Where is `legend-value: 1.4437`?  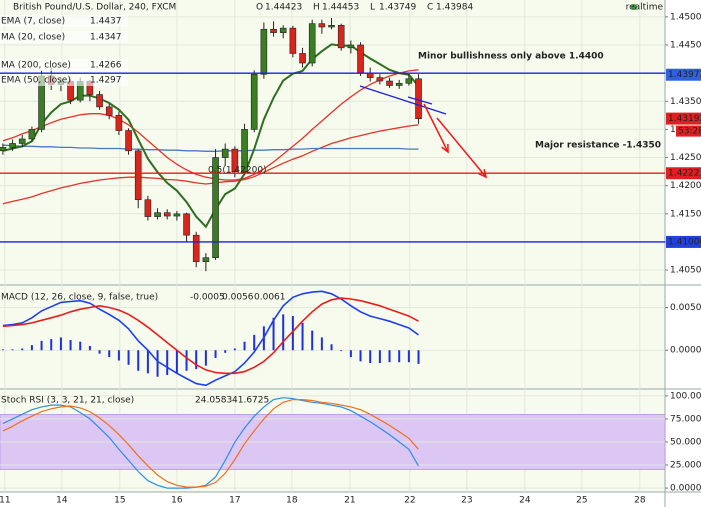
legend-value: 1.4437 is located at coordinates (106, 22).